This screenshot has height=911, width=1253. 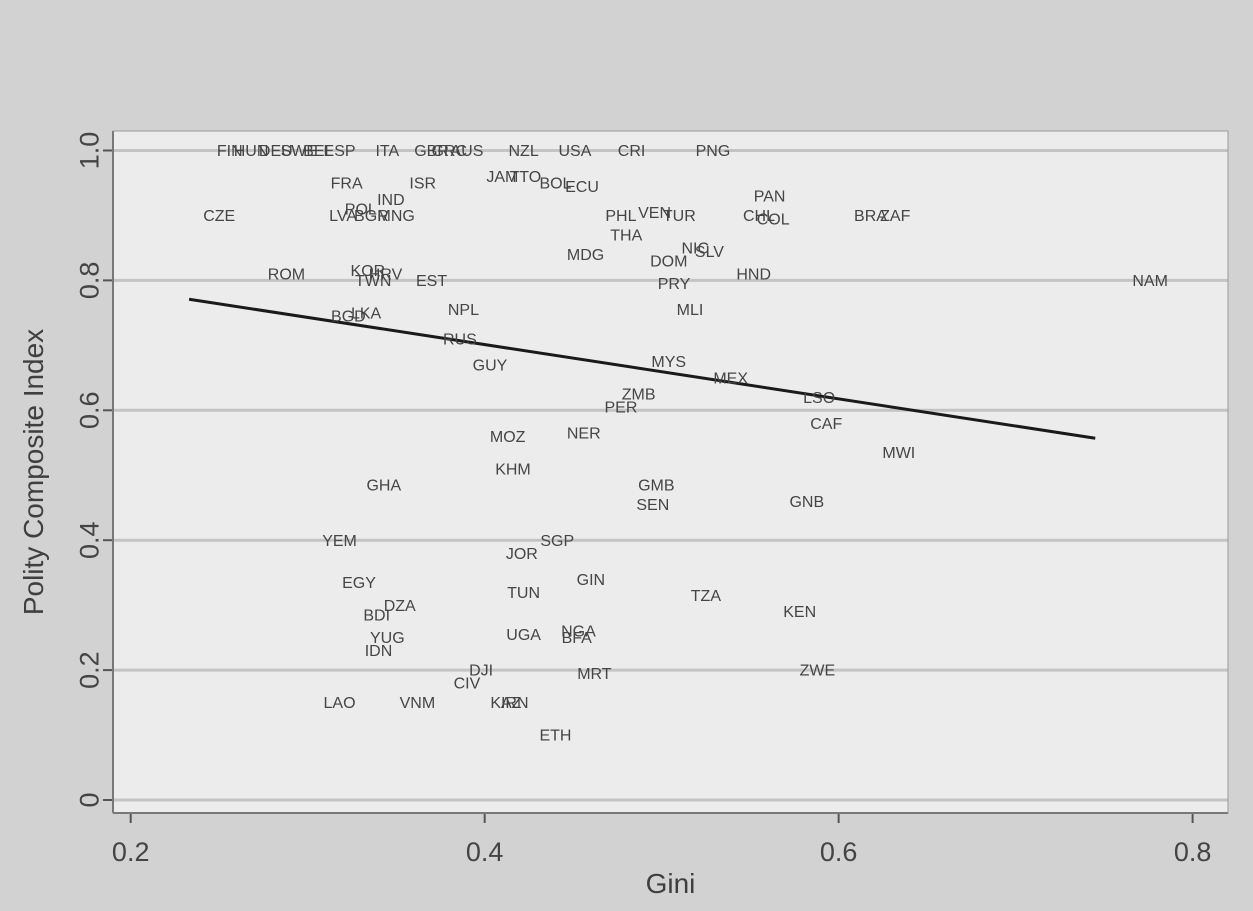 What do you see at coordinates (508, 437) in the screenshot?
I see `point-label-moz: MOZ` at bounding box center [508, 437].